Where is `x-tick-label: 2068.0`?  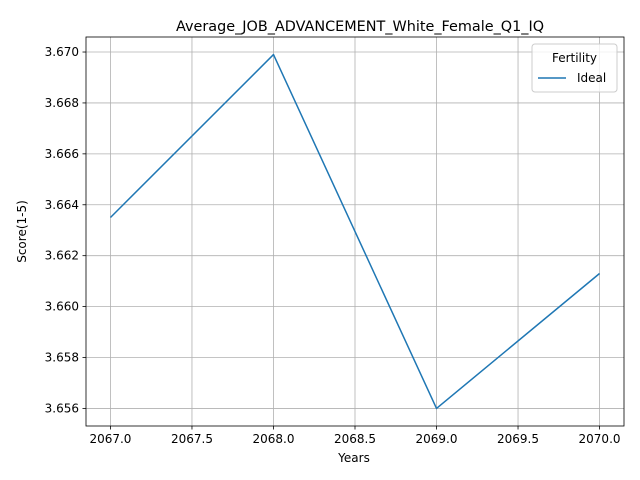
x-tick-label: 2068.0 is located at coordinates (273, 439).